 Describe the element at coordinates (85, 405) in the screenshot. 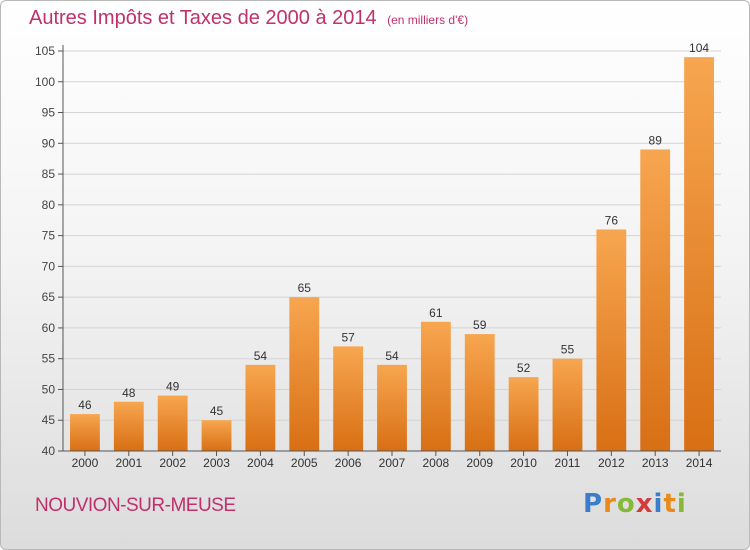

I see `data-label: 46` at that location.